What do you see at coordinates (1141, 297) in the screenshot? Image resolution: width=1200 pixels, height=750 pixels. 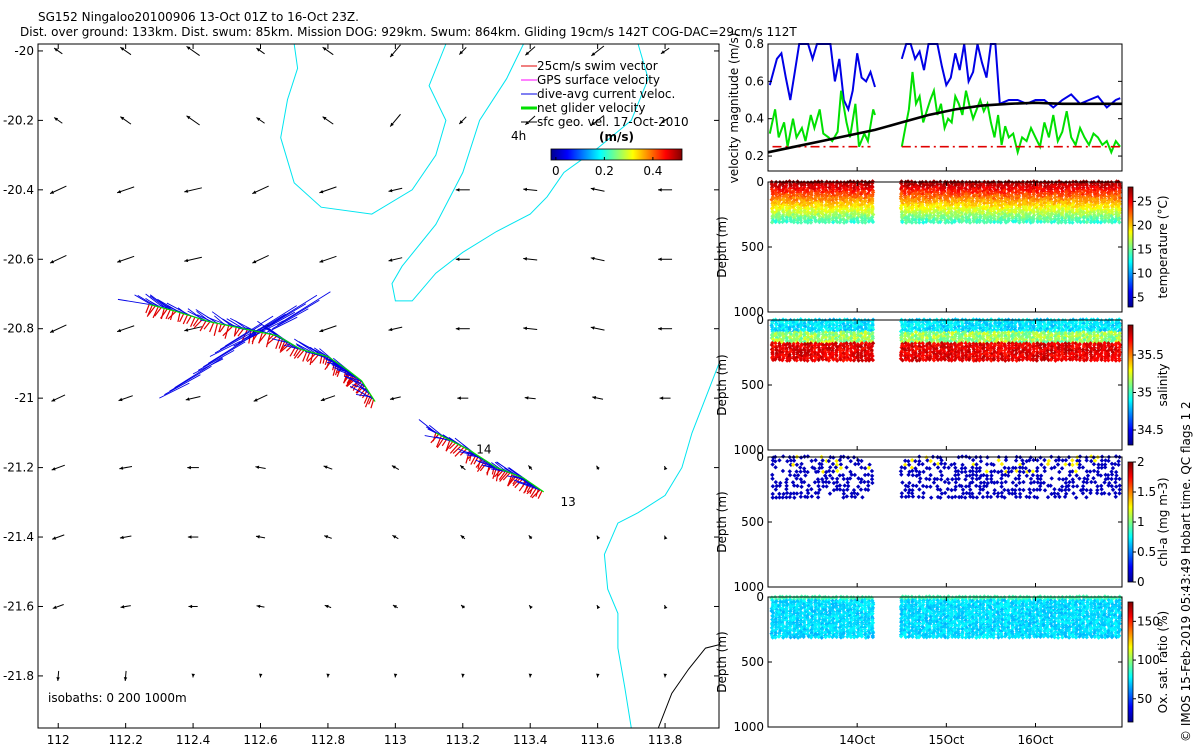 I see `profile-colorbar-tick-label: 5` at bounding box center [1141, 297].